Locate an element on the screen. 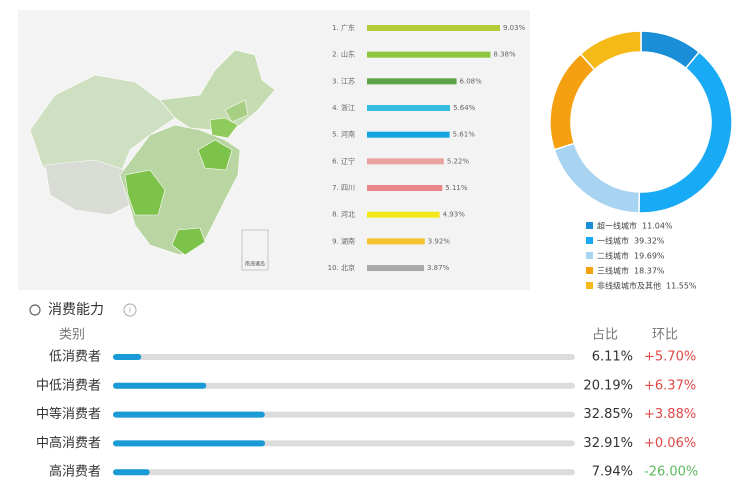  category-label: 1. 广东 is located at coordinates (343, 27).